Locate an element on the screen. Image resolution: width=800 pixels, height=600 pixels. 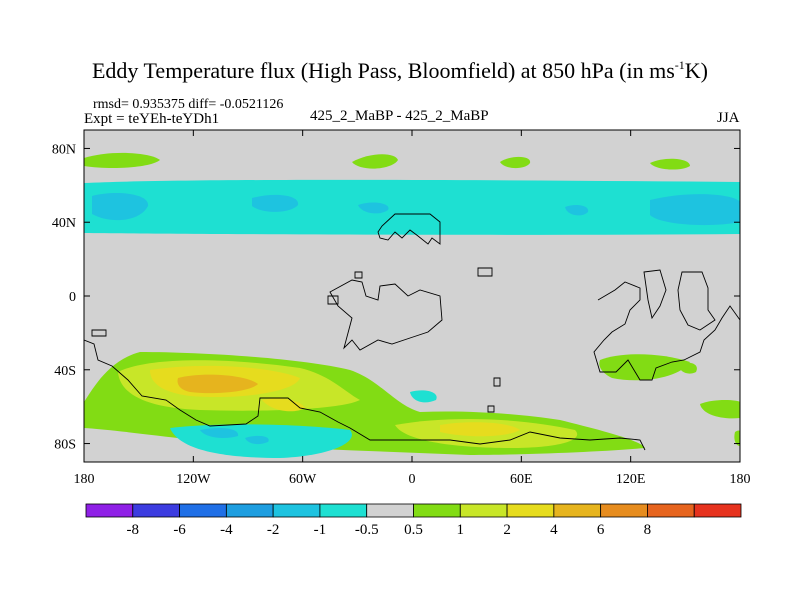
season-label: JJA is located at coordinates (728, 118).